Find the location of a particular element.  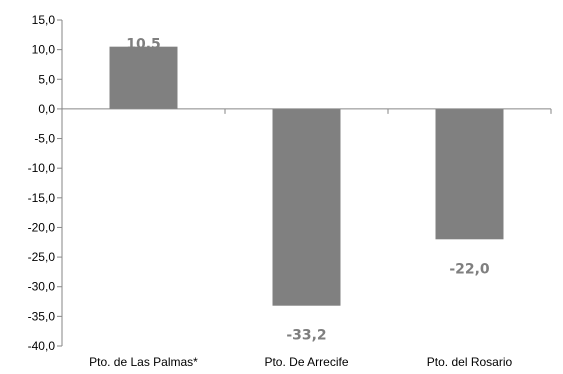

data-label: -22,0 is located at coordinates (469, 269).